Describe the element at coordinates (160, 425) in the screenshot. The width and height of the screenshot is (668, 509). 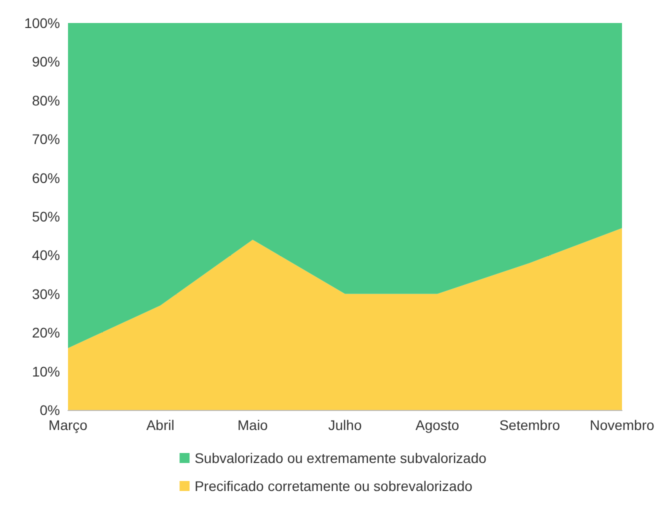
I see `x-tick-label: Abril` at that location.